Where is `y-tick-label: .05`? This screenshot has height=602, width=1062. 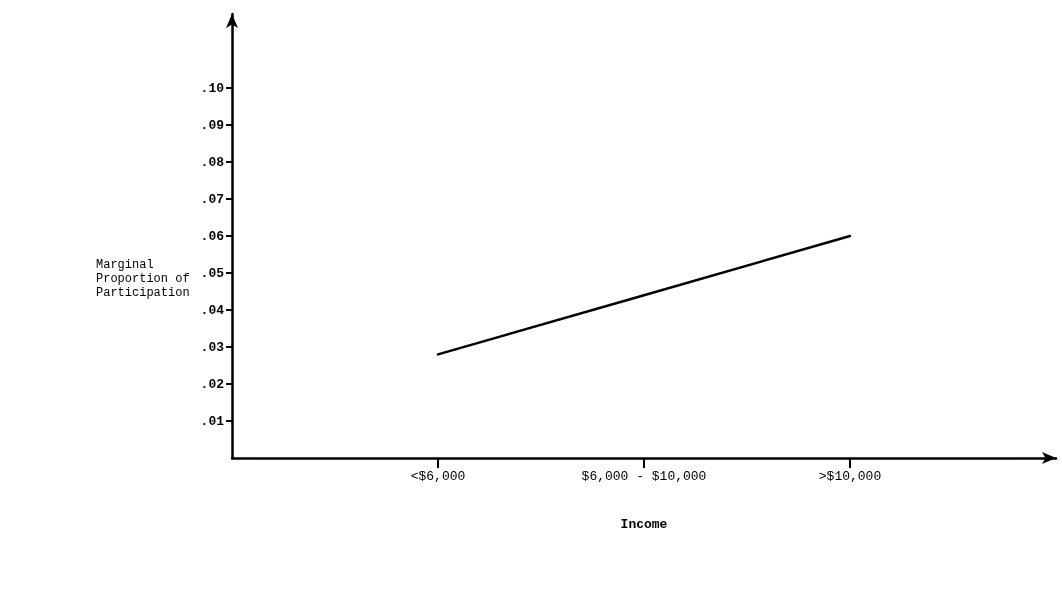 y-tick-label: .05 is located at coordinates (212, 273).